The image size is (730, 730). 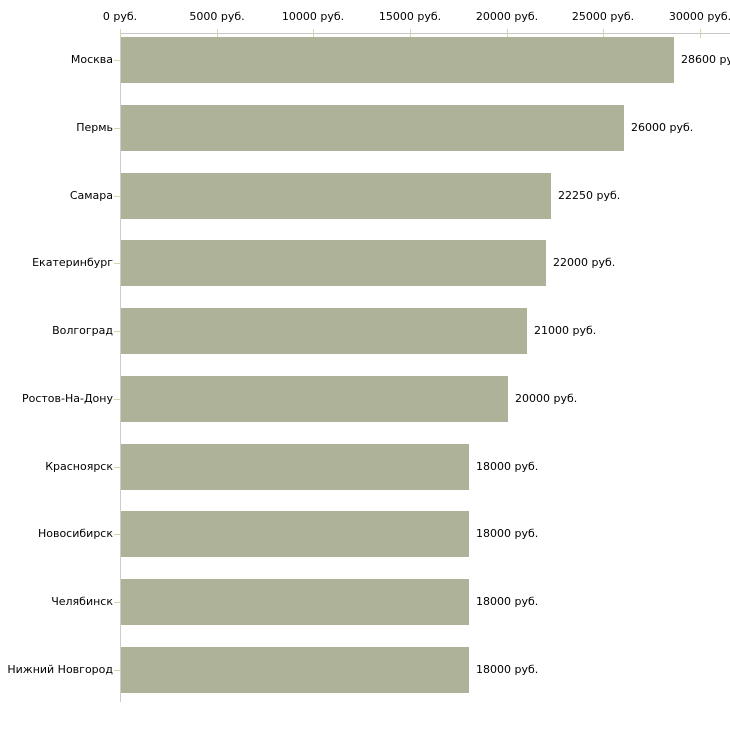 What do you see at coordinates (60, 669) in the screenshot?
I see `category-label: Нижний Новгород` at bounding box center [60, 669].